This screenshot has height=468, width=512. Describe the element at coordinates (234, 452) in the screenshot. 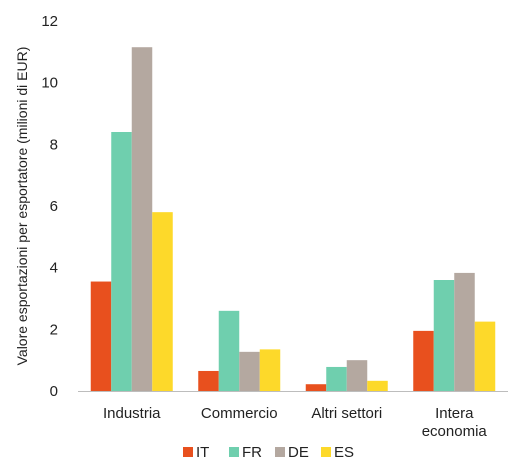

I see `legend-swatch-fr` at that location.